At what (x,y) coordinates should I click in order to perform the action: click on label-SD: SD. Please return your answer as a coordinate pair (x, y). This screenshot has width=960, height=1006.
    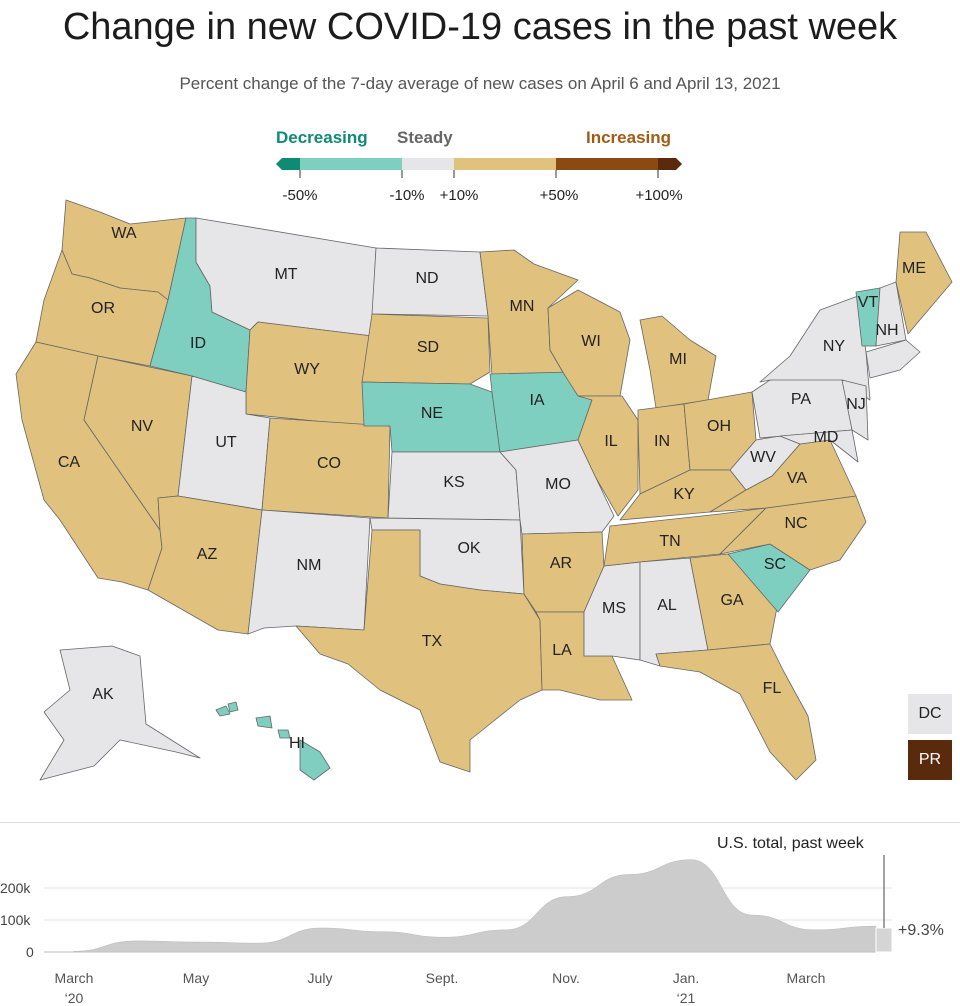
    Looking at the image, I should click on (428, 347).